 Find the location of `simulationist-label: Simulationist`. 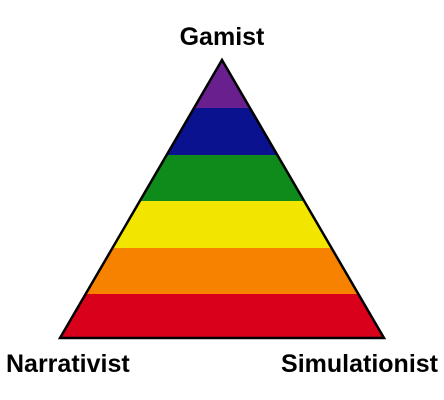

simulationist-label: Simulationist is located at coordinates (359, 364).